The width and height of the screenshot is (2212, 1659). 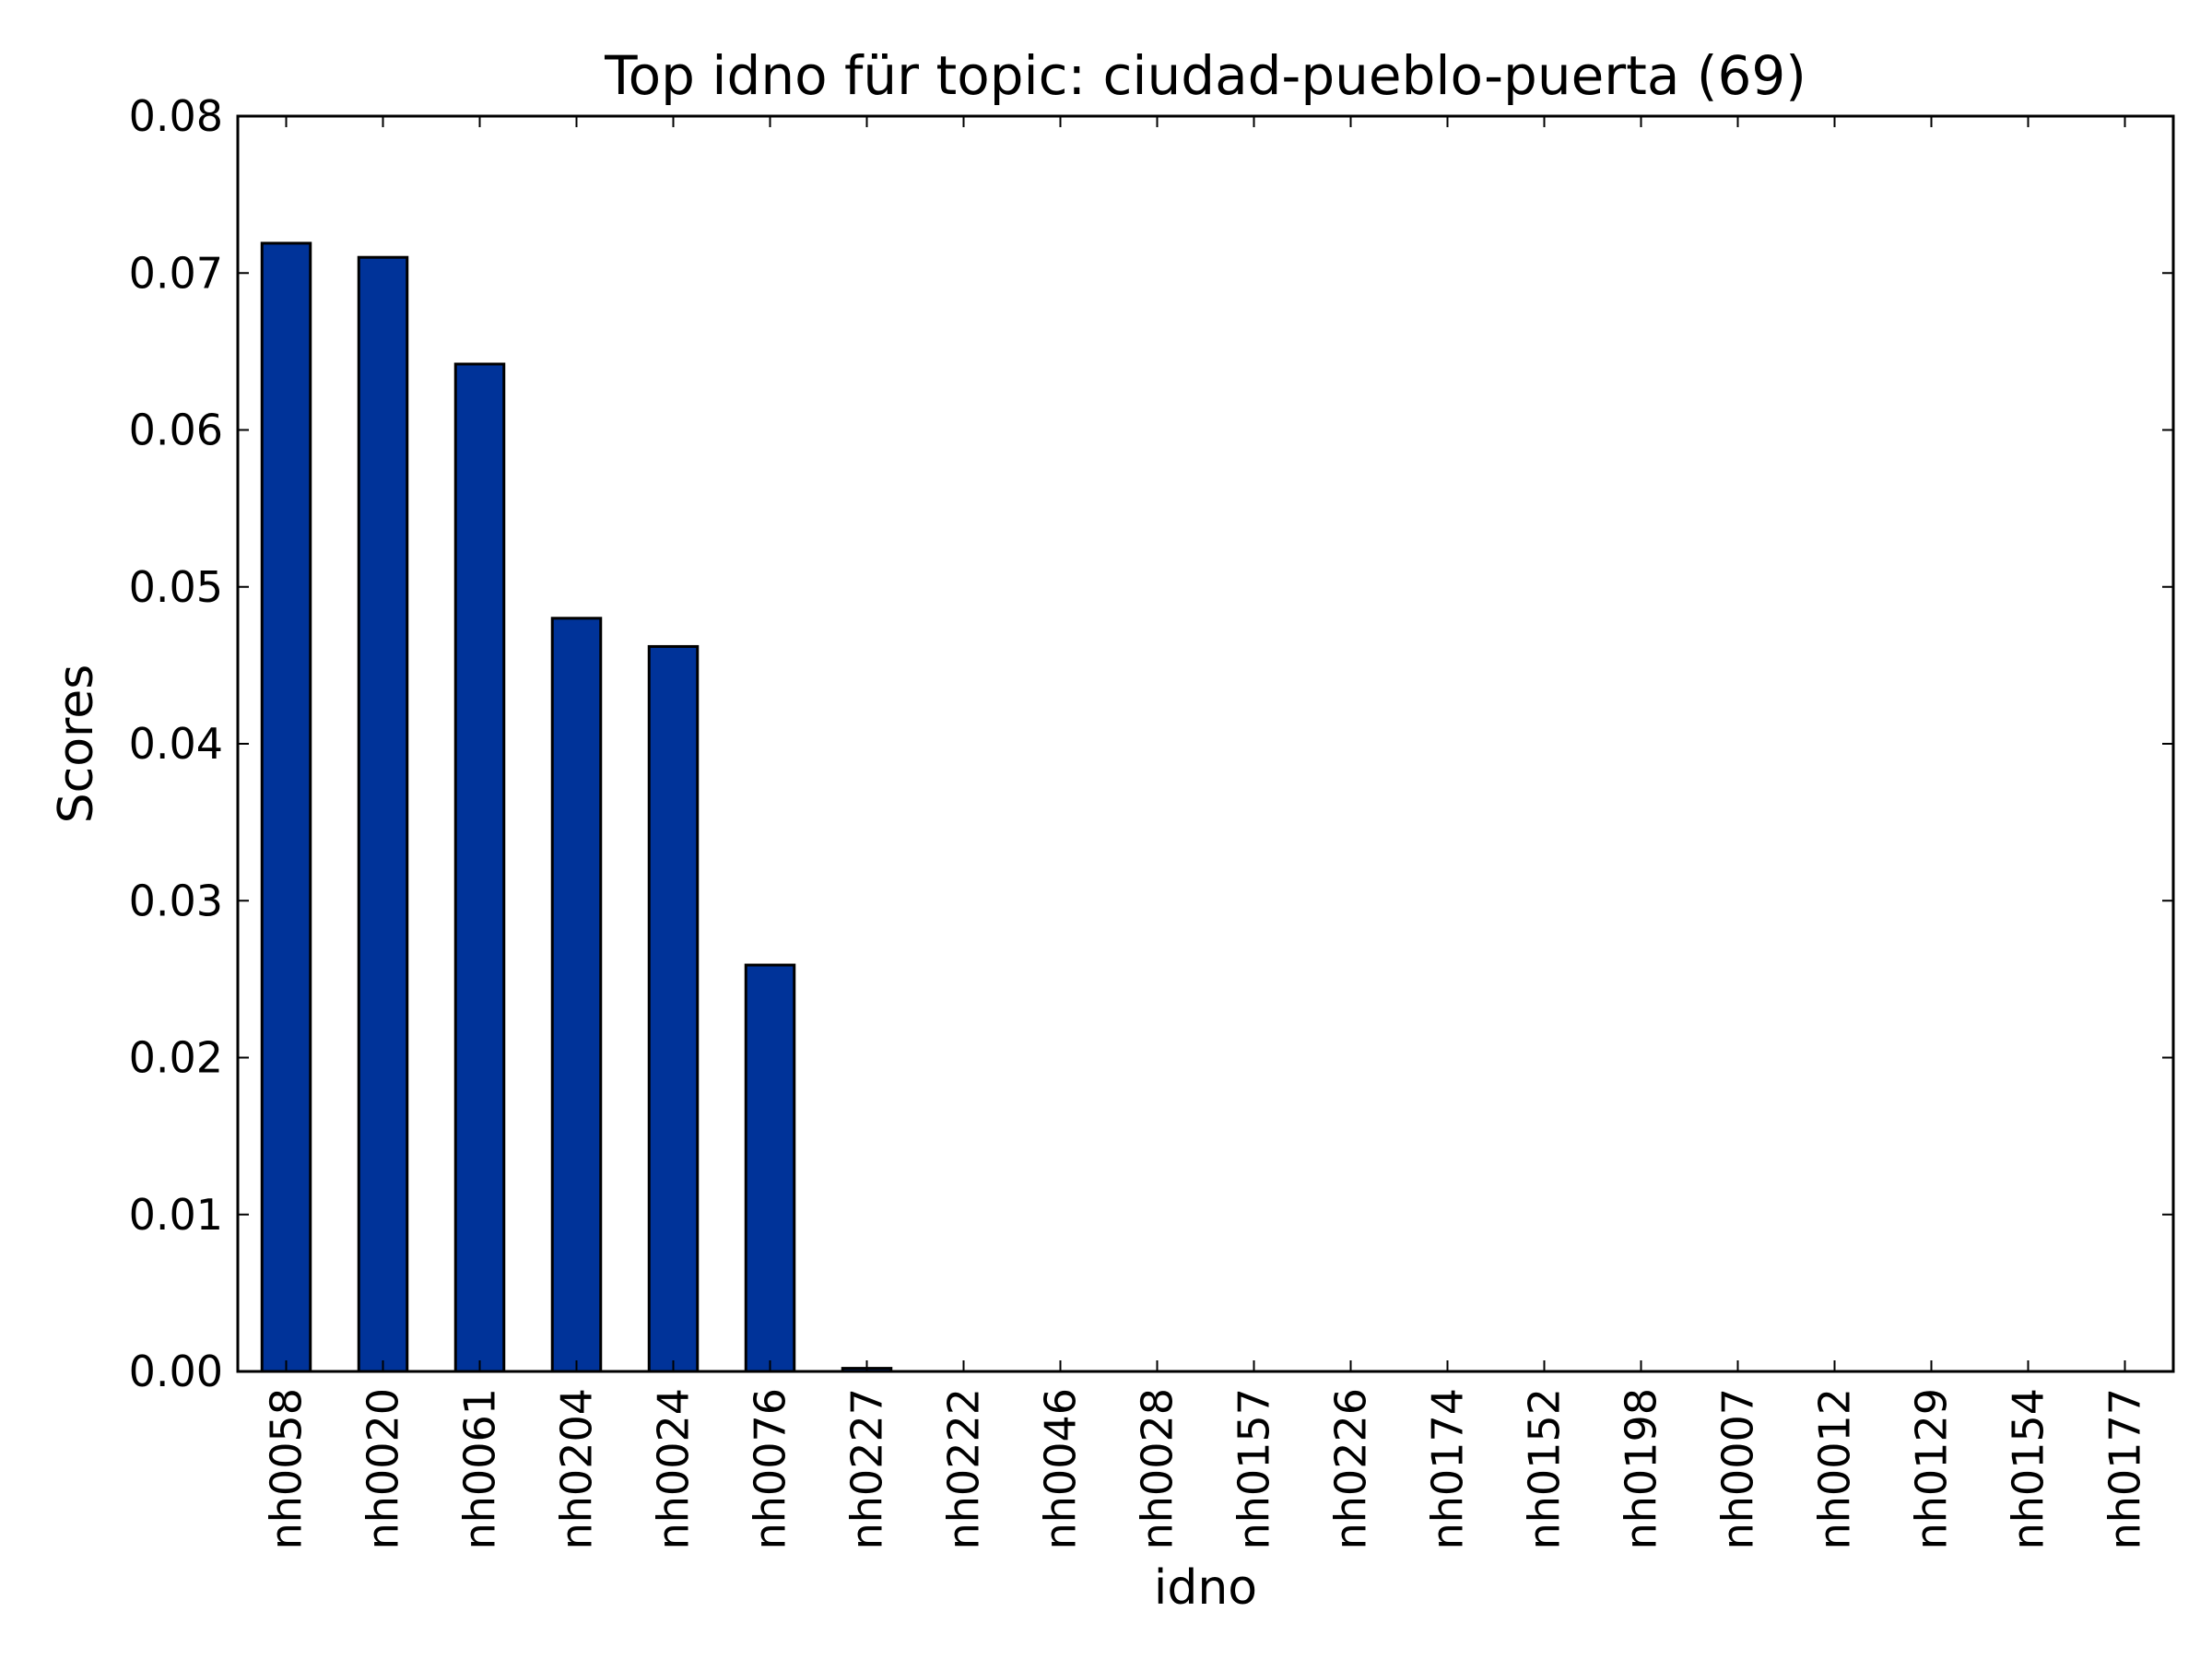 I want to click on y-tick-label: 0.01, so click(x=176, y=1215).